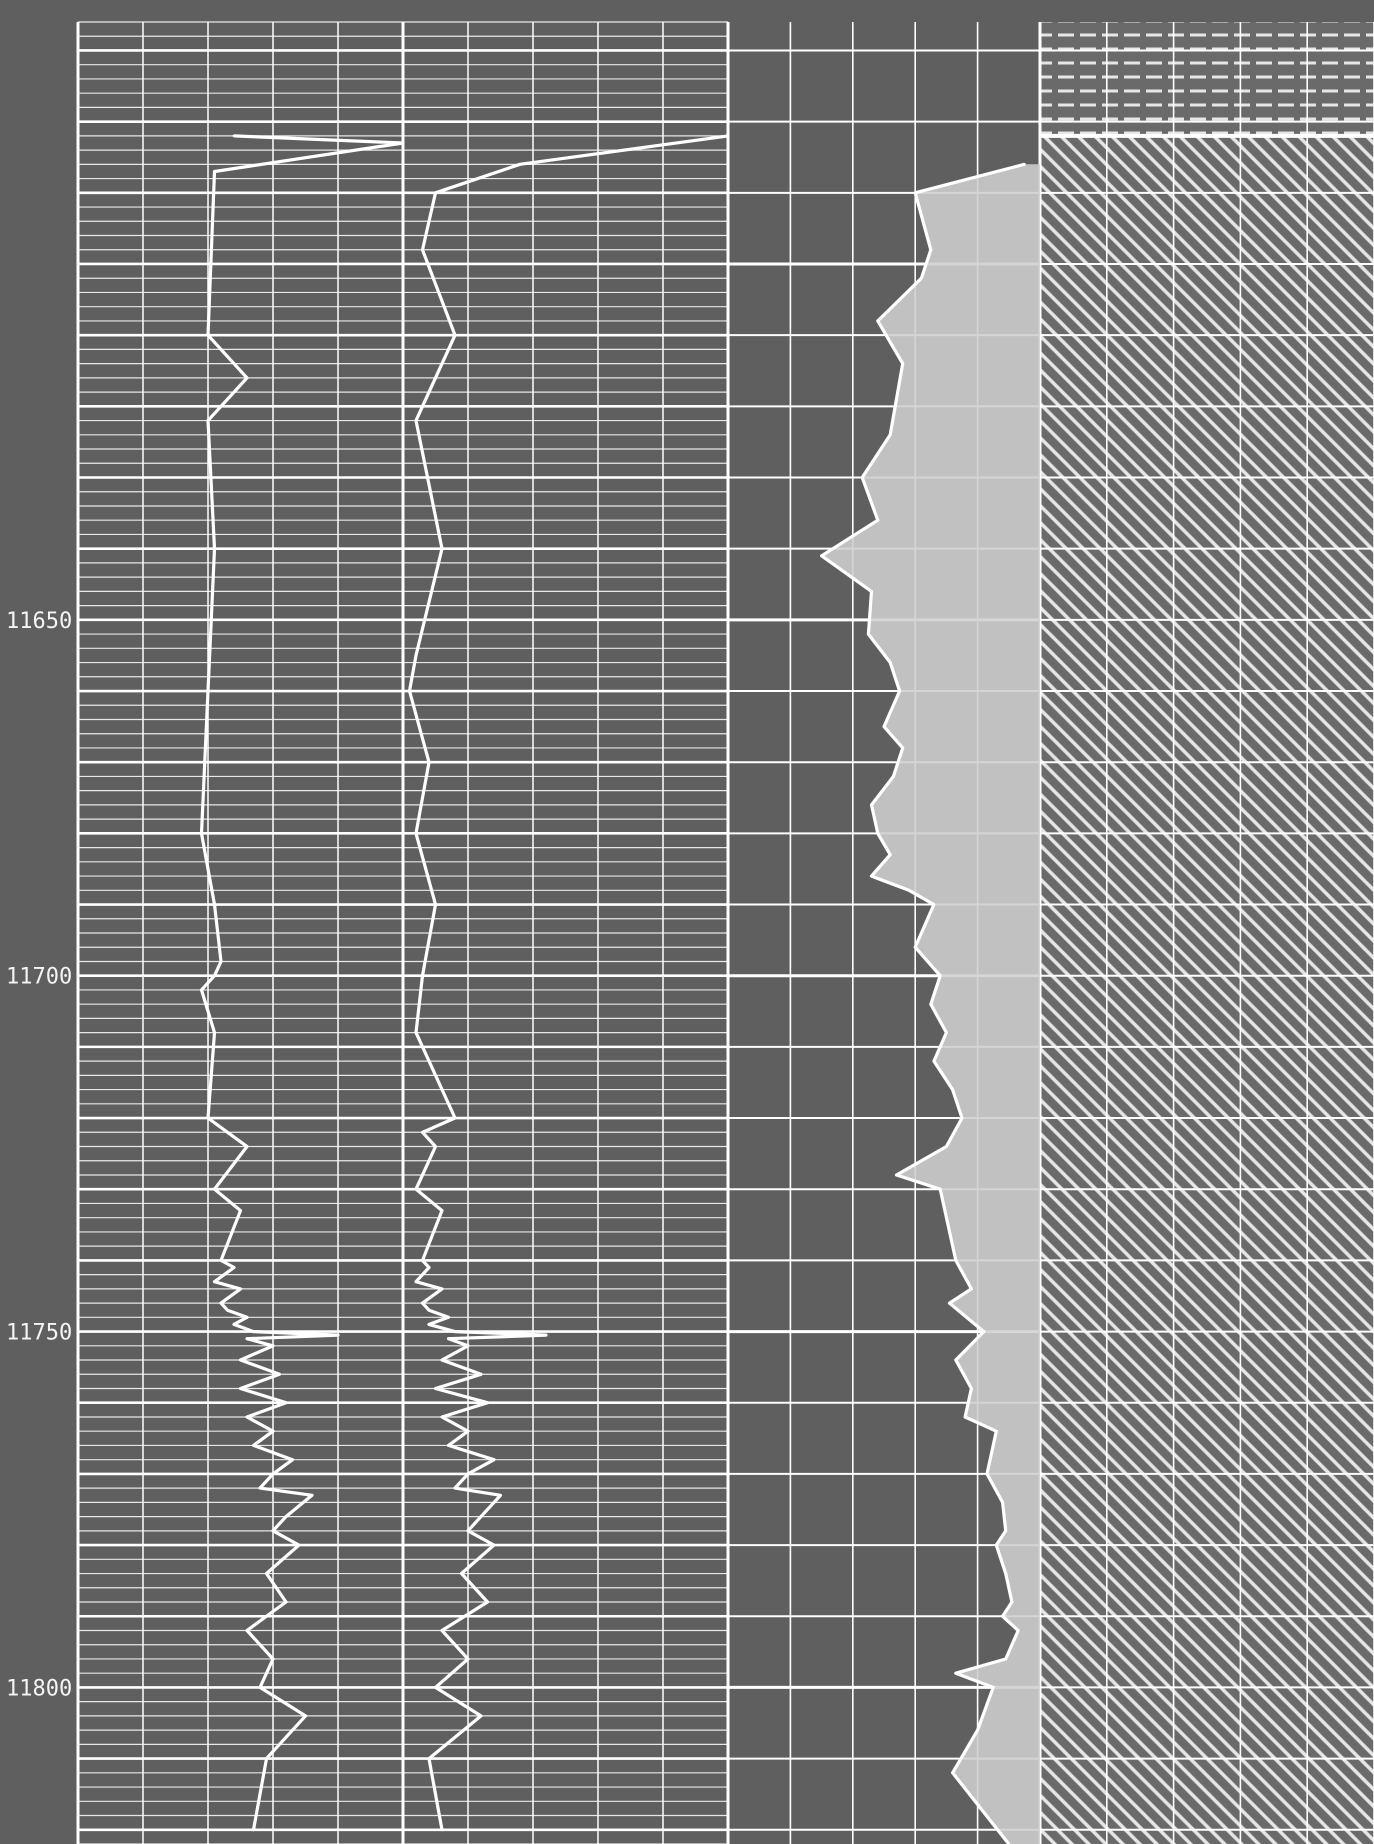 The image size is (1374, 1844). I want to click on series-1-line, so click(302, 982).